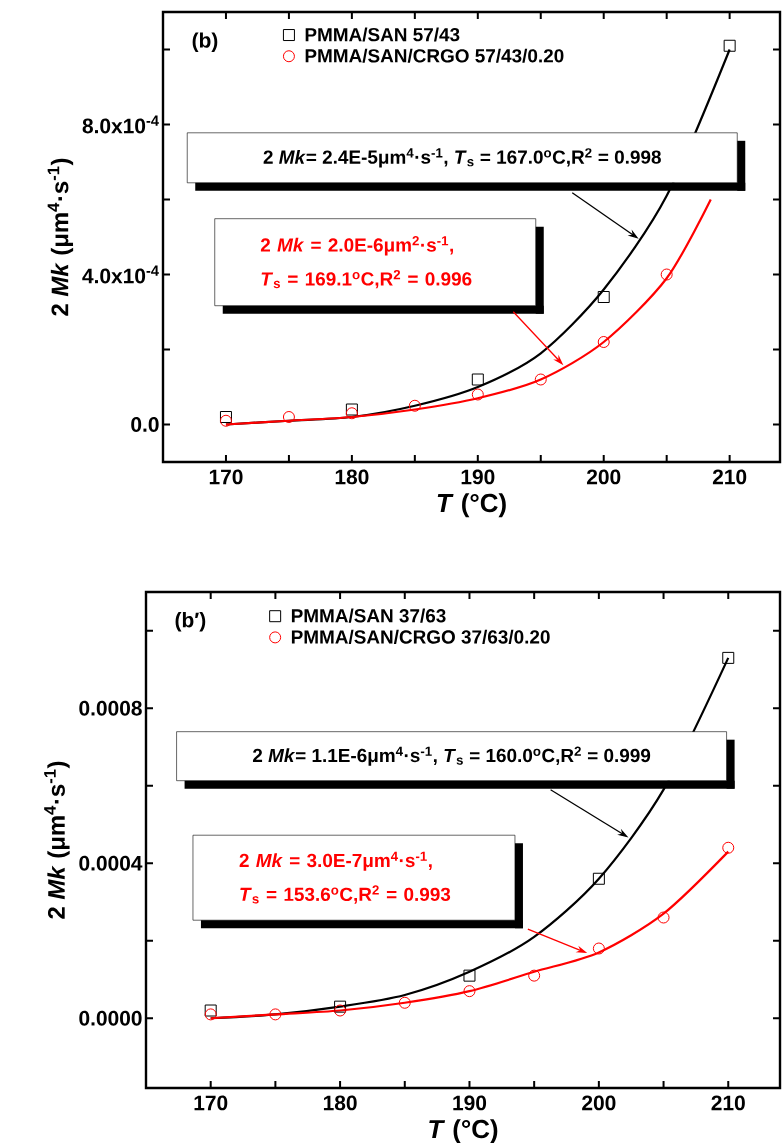 This screenshot has width=783, height=1143. Describe the element at coordinates (145, 424) in the screenshot. I see `y-tick-label: 0.0` at that location.